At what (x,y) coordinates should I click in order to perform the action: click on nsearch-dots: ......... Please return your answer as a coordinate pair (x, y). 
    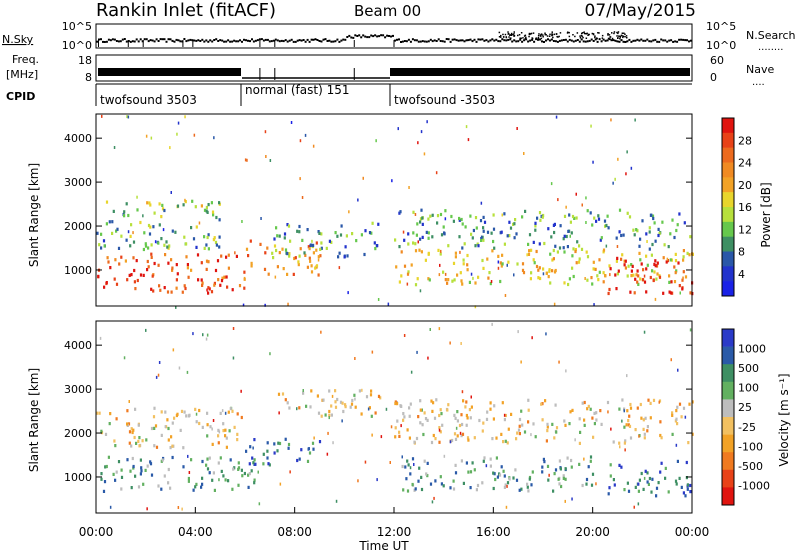
    Looking at the image, I should click on (770, 47).